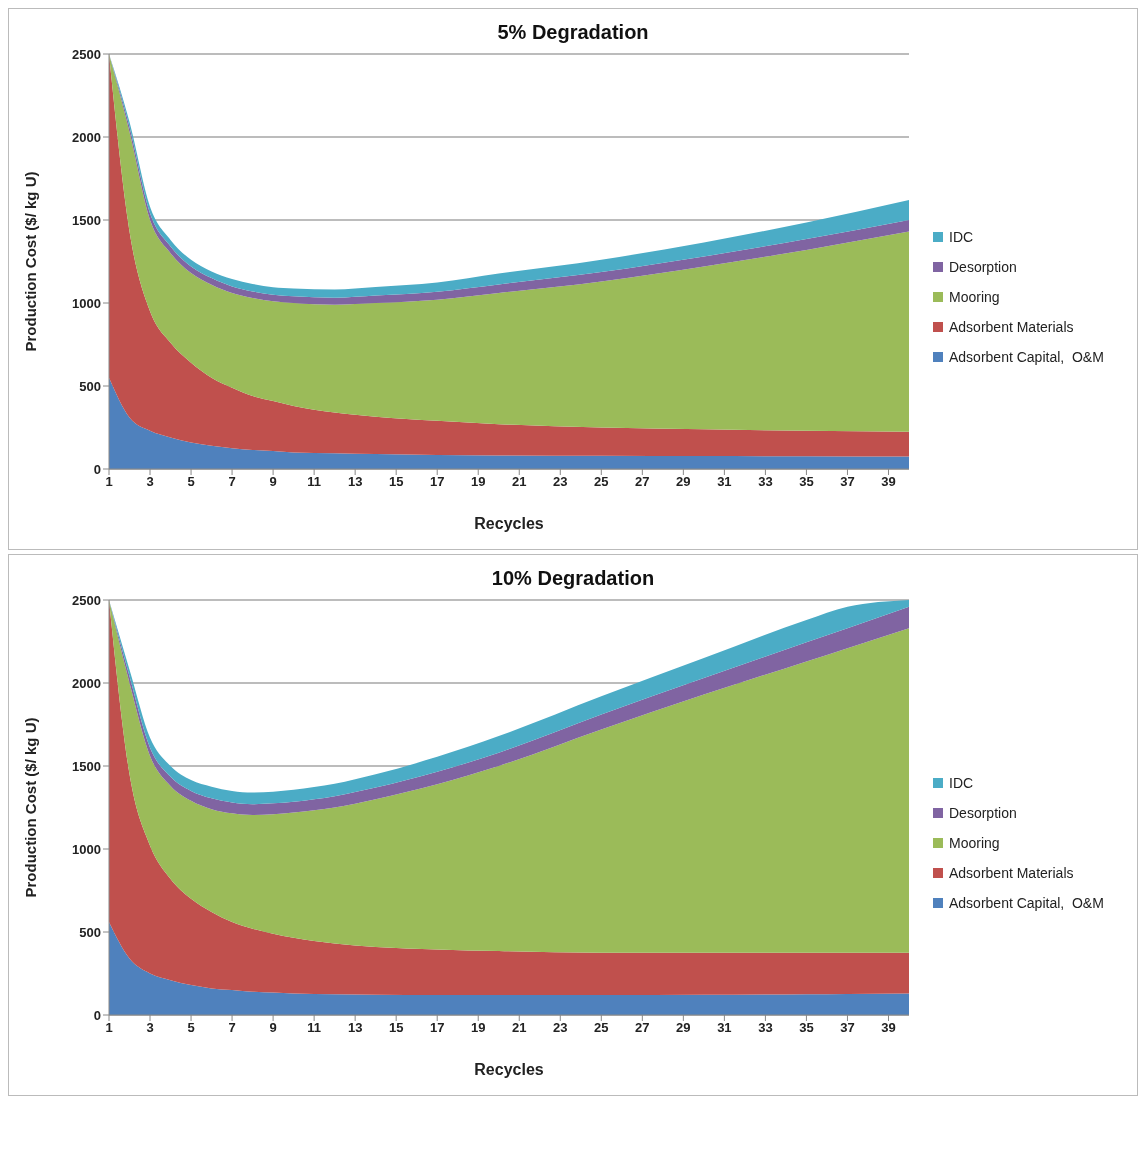  What do you see at coordinates (573, 32) in the screenshot?
I see `chart-title: 5% Degradation` at bounding box center [573, 32].